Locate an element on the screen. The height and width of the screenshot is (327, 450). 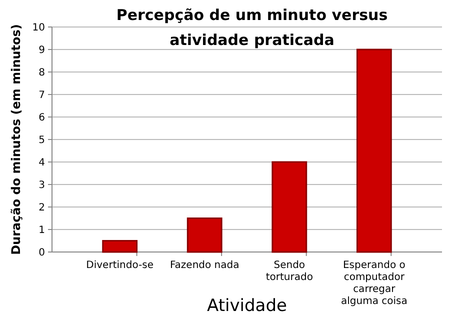
y-tick-label: 2 is located at coordinates (41, 208).